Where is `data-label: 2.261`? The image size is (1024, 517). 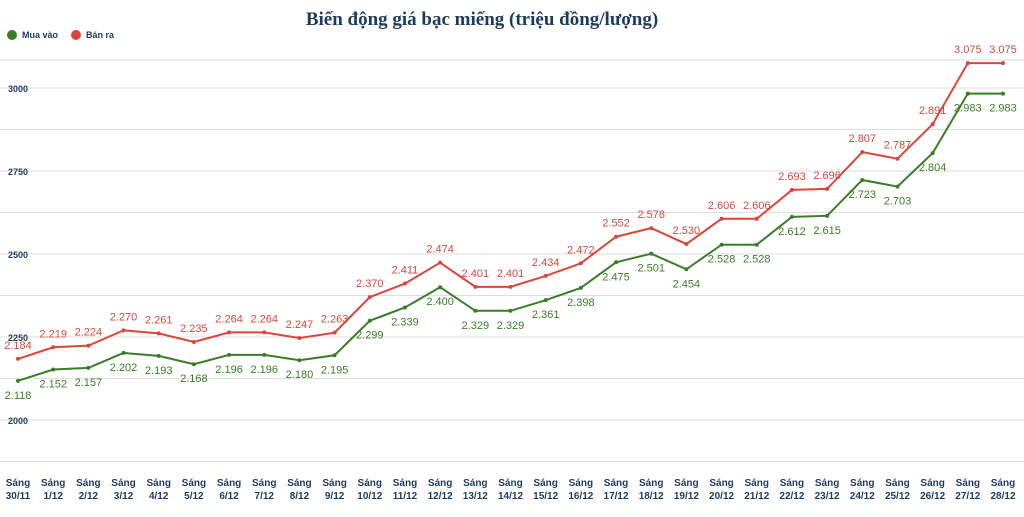 data-label: 2.261 is located at coordinates (159, 320).